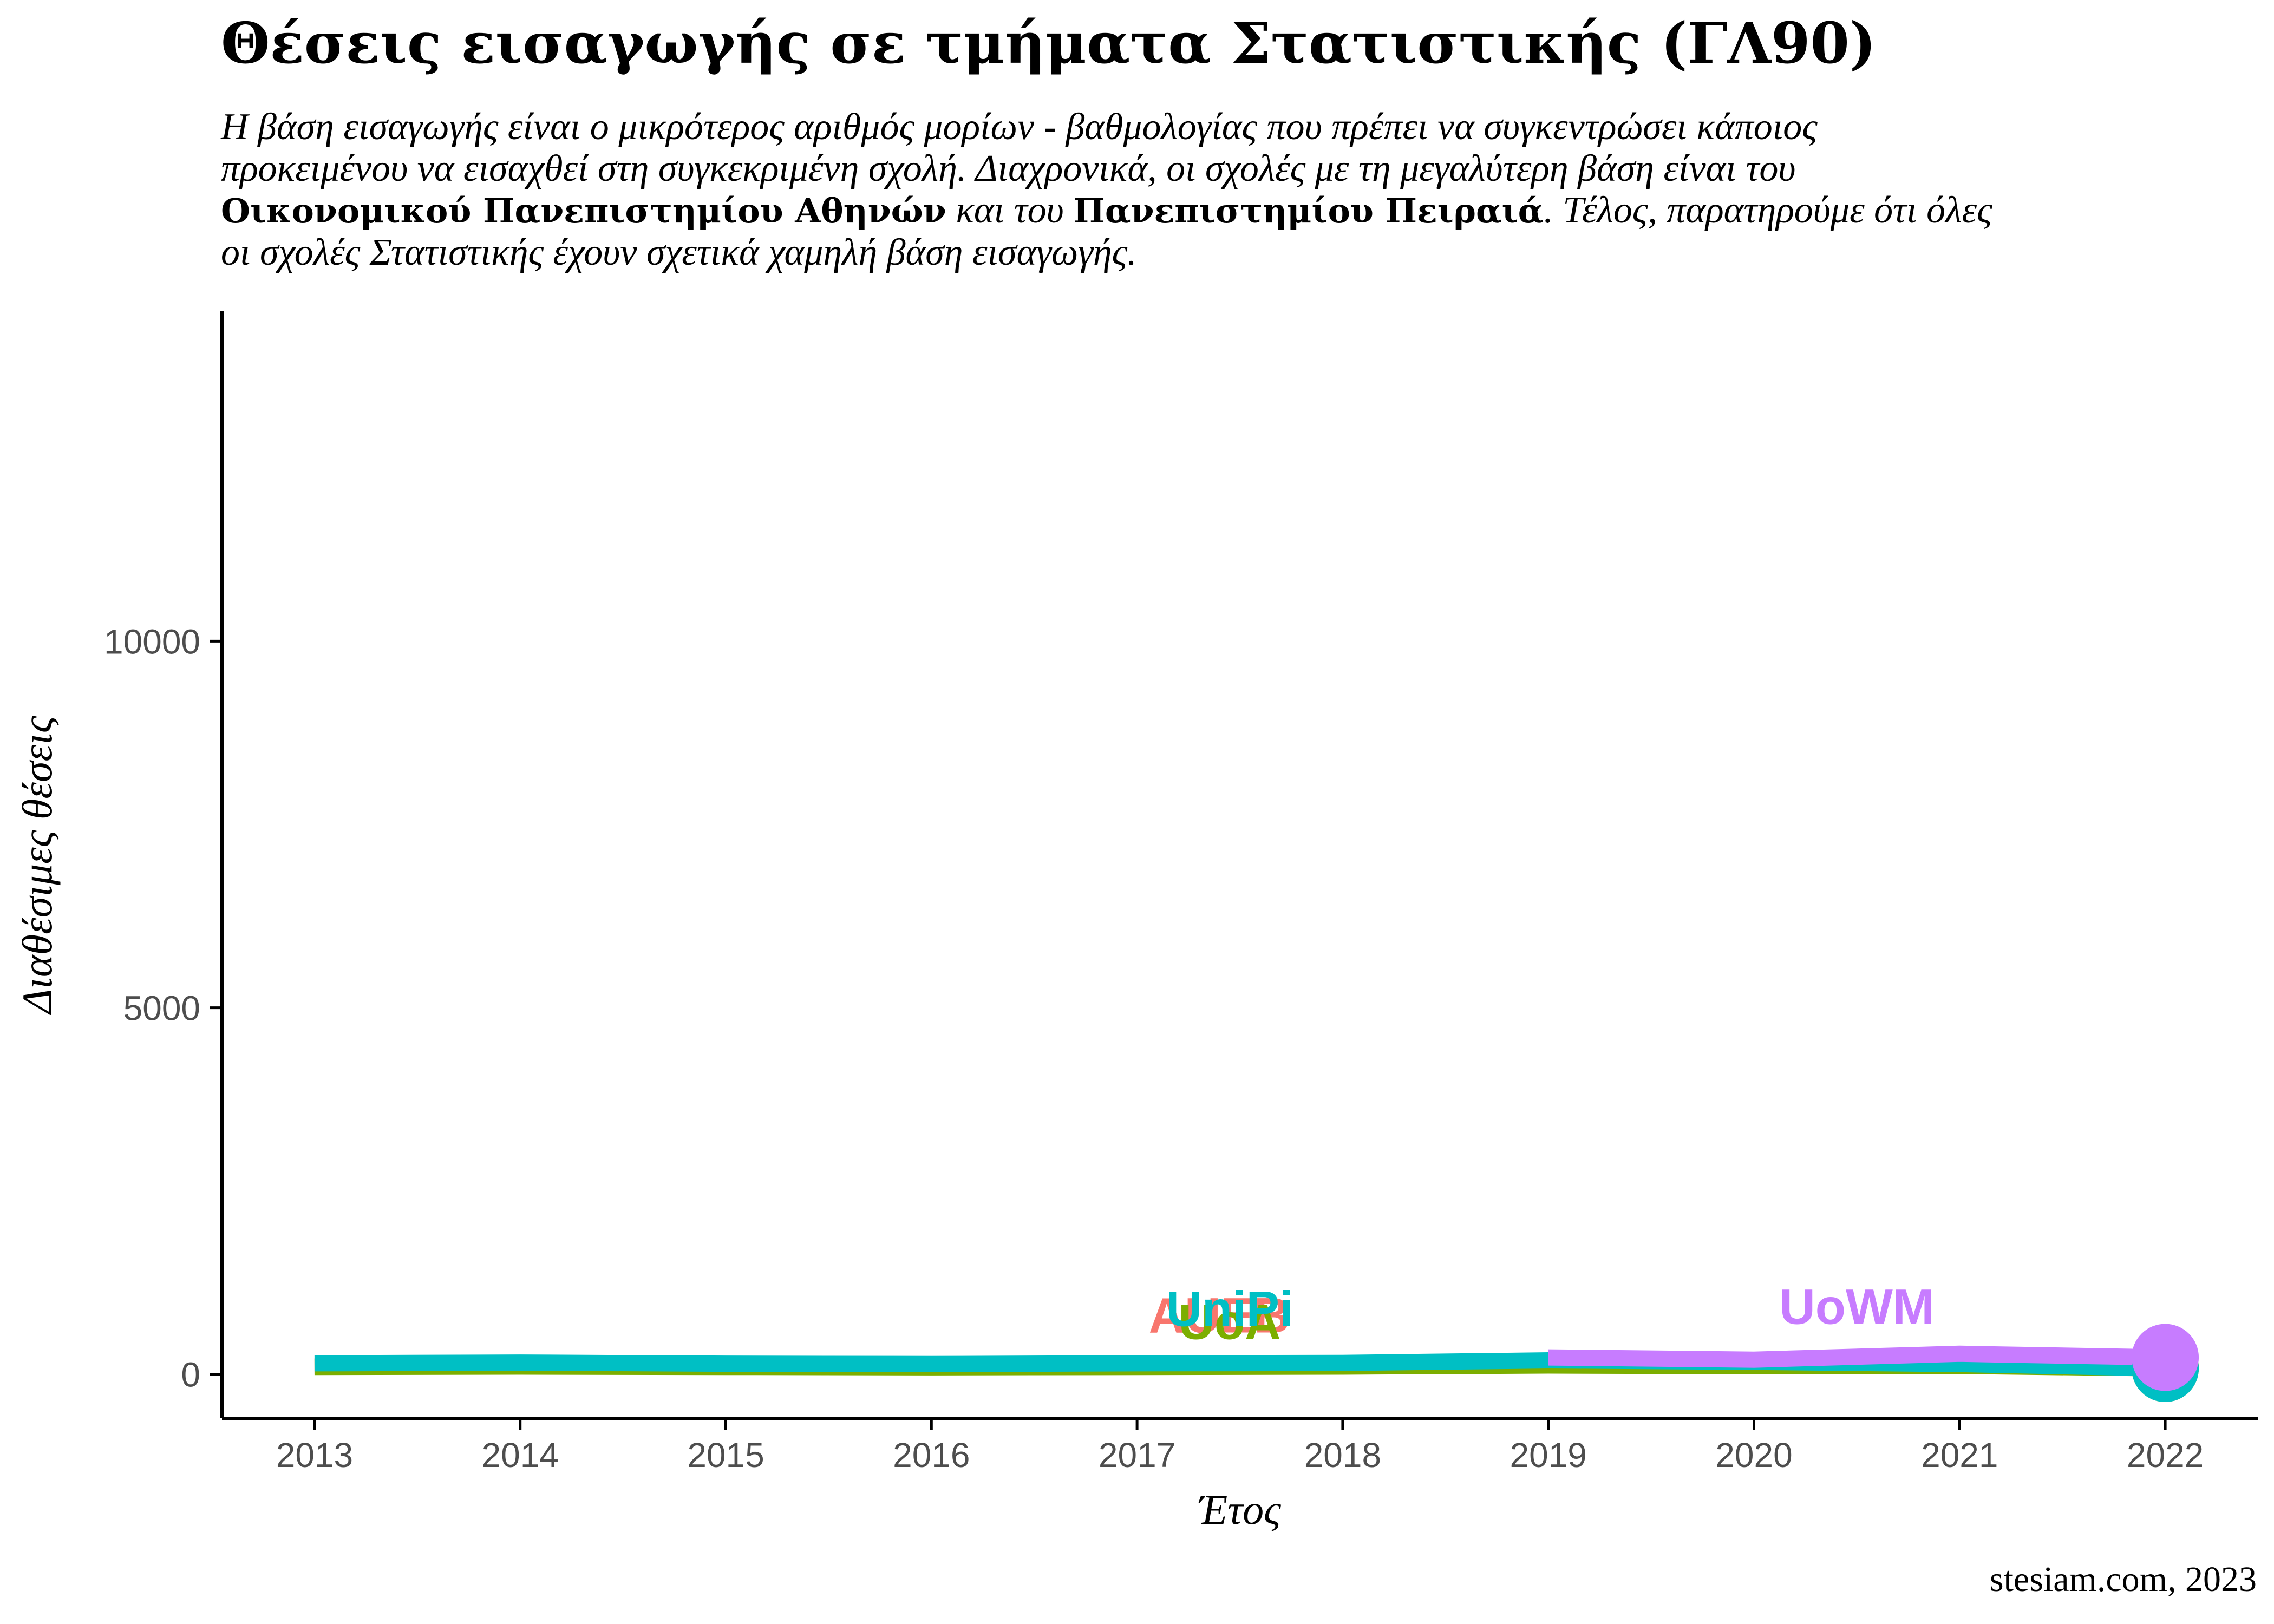 This screenshot has height=1624, width=2274. What do you see at coordinates (161, 1008) in the screenshot?
I see `y-tick-label-5000: 5000` at bounding box center [161, 1008].